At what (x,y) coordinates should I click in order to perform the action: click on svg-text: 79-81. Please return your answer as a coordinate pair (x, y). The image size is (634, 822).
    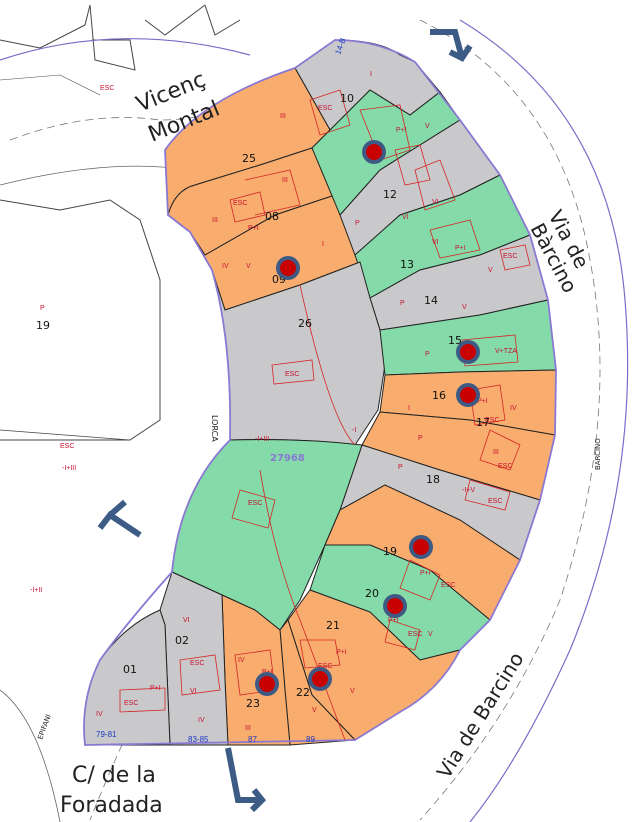
    Looking at the image, I should click on (106, 734).